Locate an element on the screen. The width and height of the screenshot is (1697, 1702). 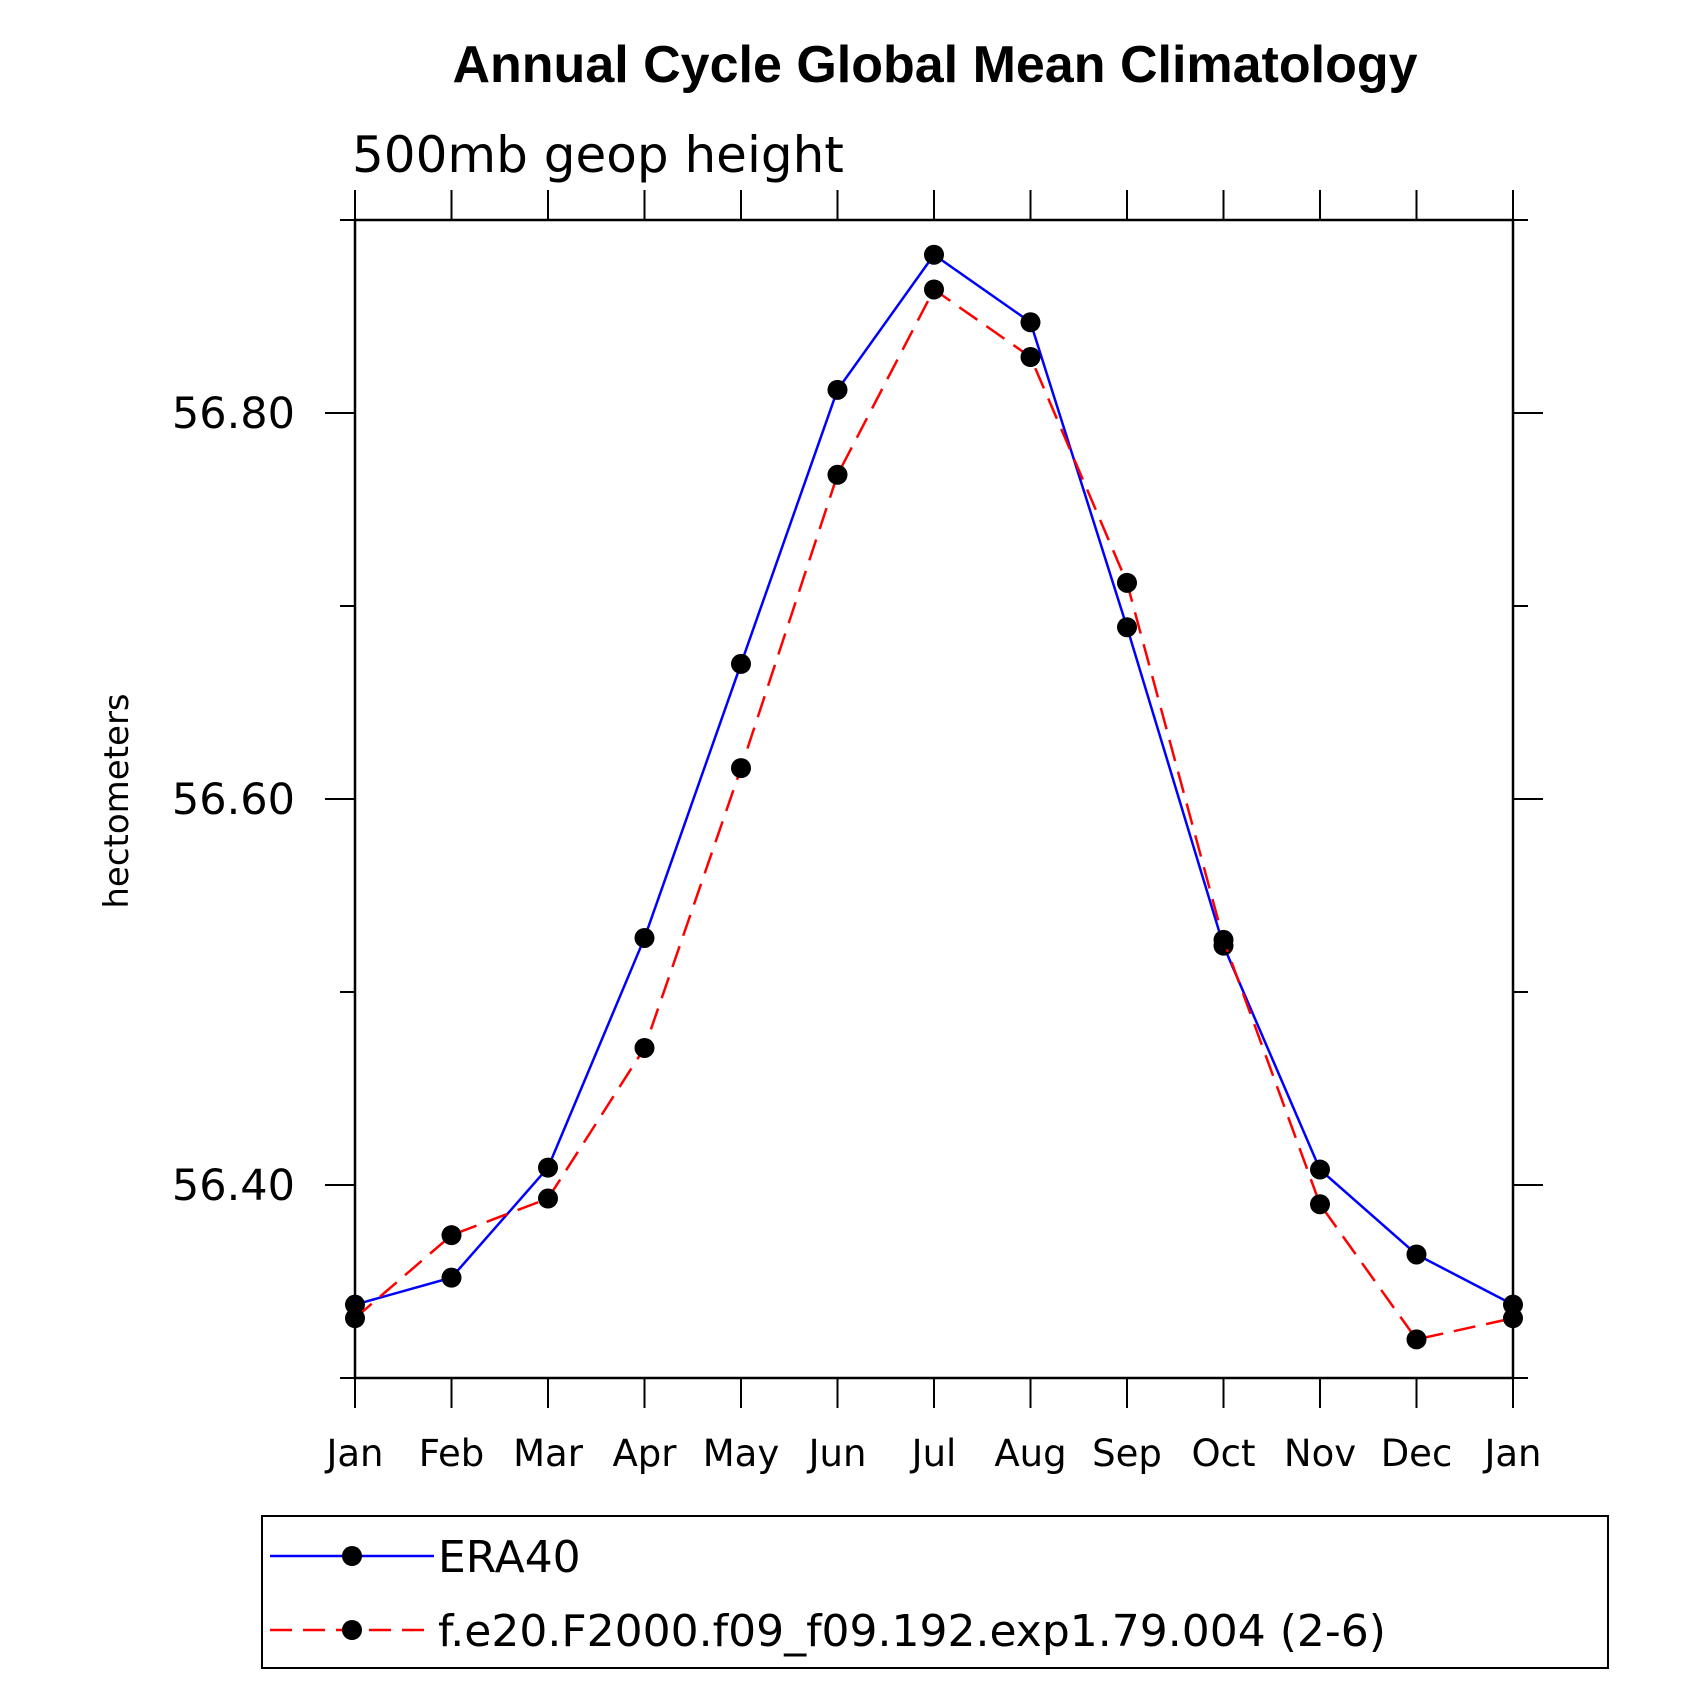
legend-box is located at coordinates (935, 1592).